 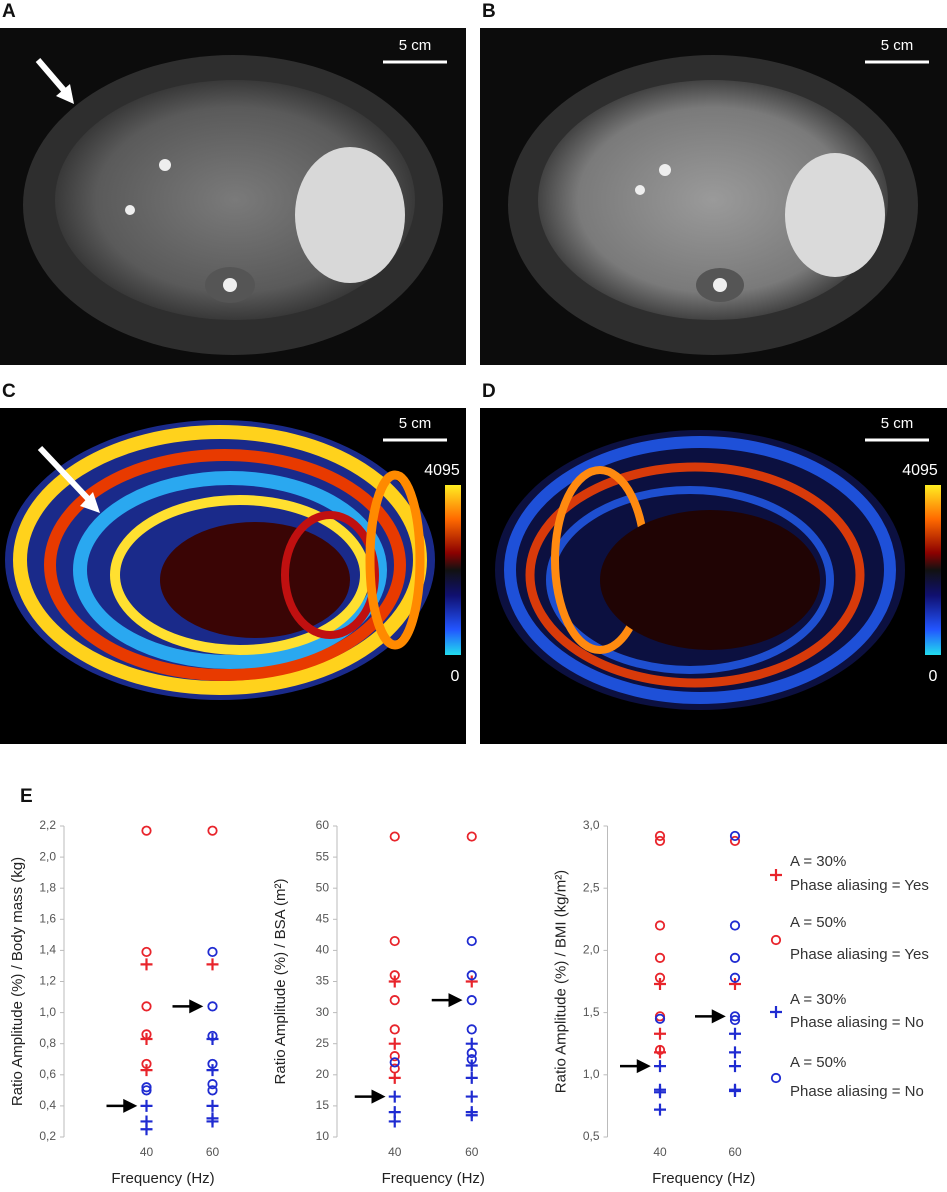 I want to click on mri-panel-b, so click(x=713, y=196).